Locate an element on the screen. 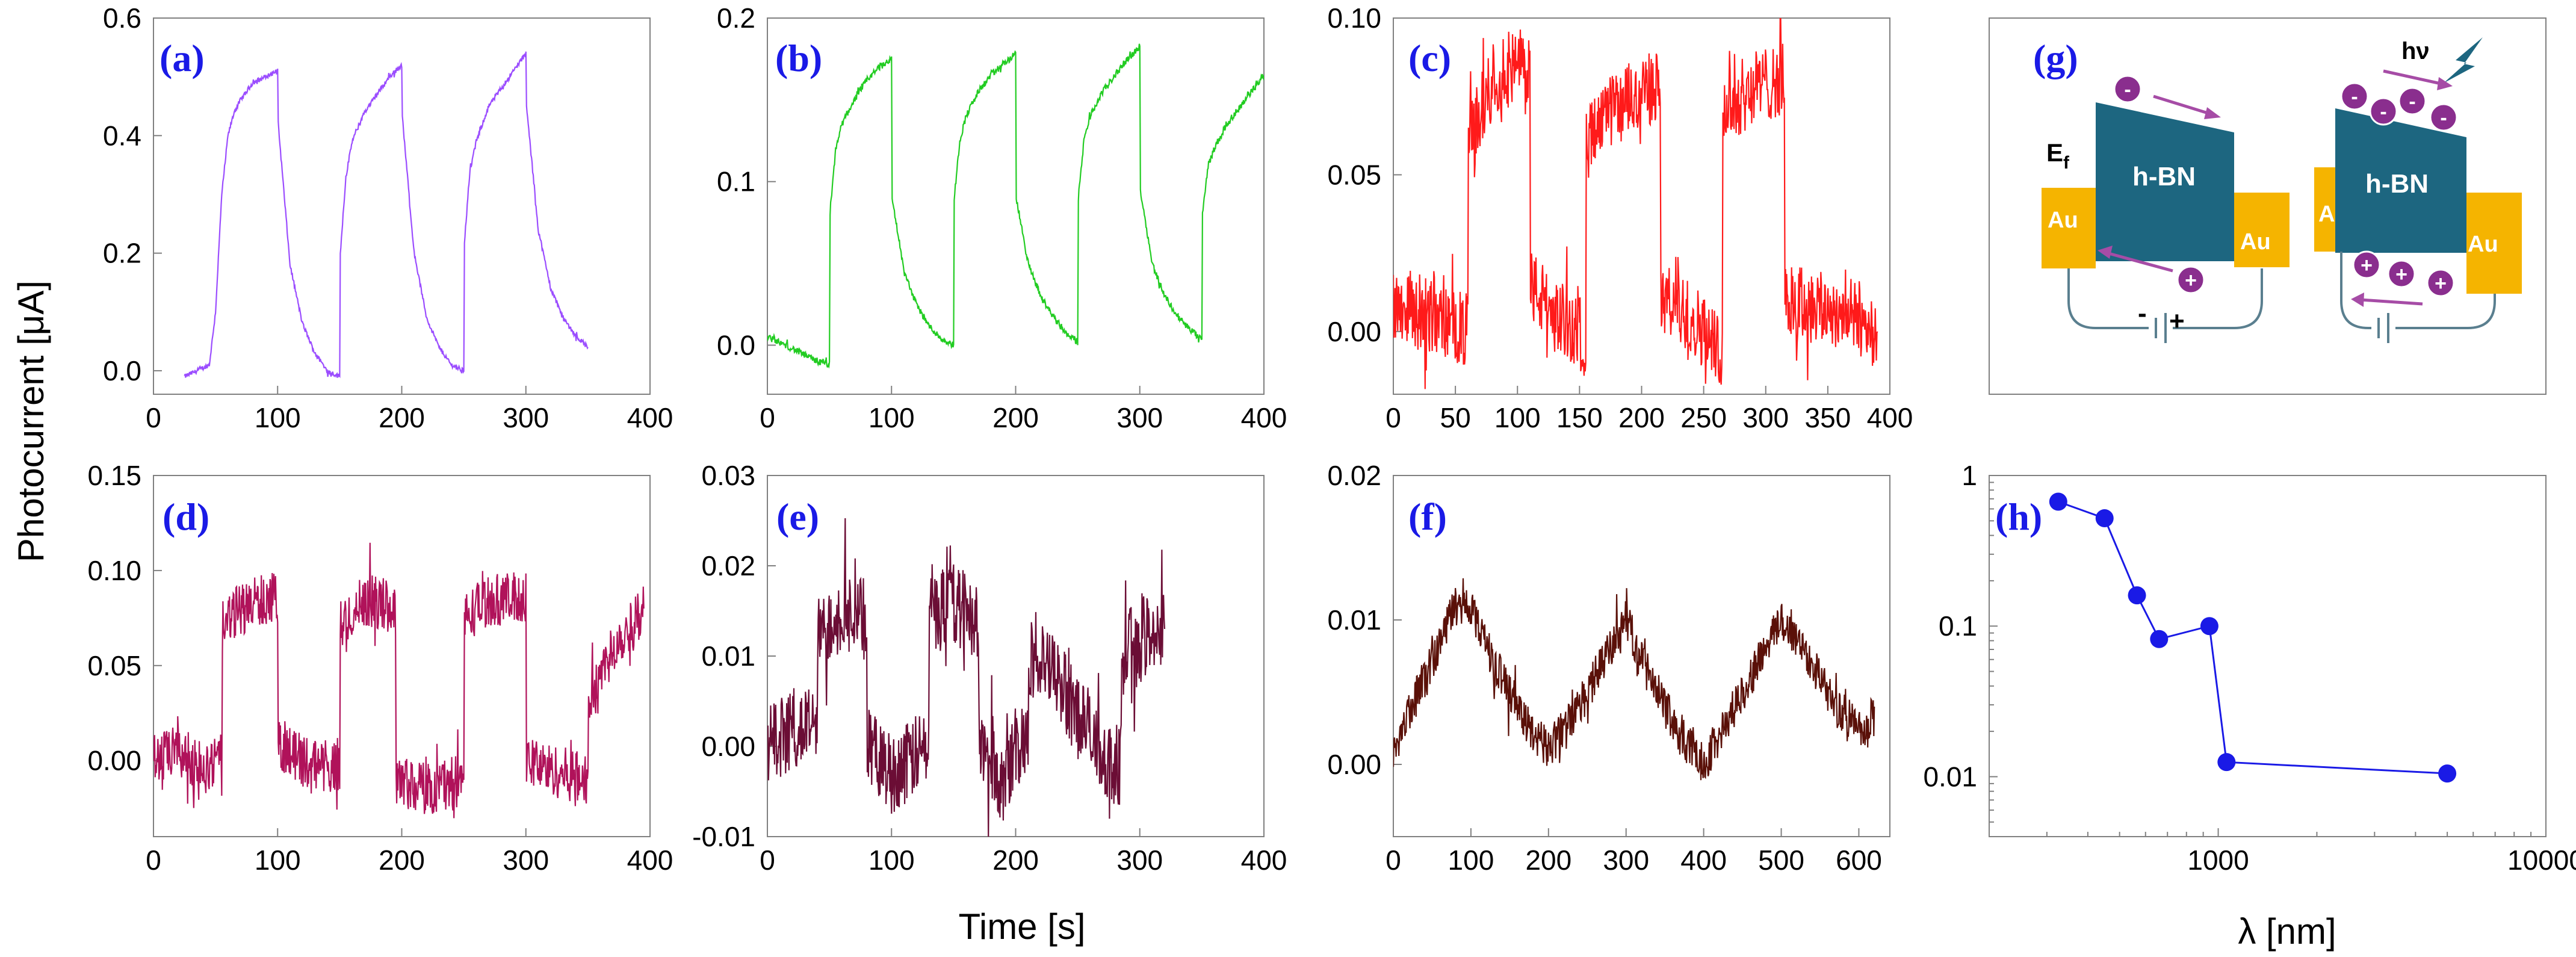 Image resolution: width=2576 pixels, height=957 pixels. x-tick-label: 500 is located at coordinates (1781, 860).